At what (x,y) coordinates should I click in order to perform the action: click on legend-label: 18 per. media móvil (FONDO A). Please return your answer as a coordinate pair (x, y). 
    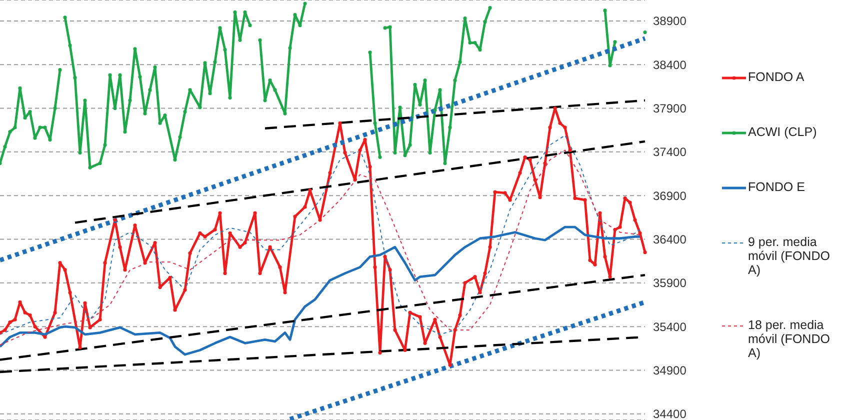
    Looking at the image, I should click on (789, 339).